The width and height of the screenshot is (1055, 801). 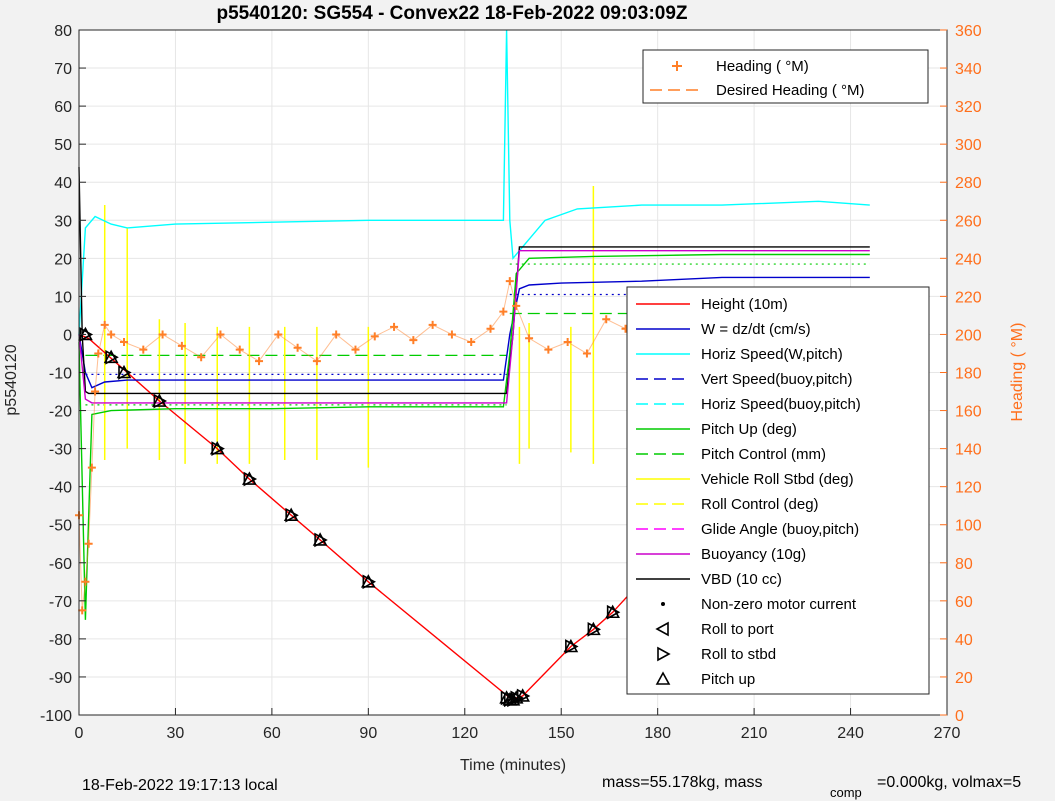 I want to click on x-tick-label: 210, so click(x=754, y=733).